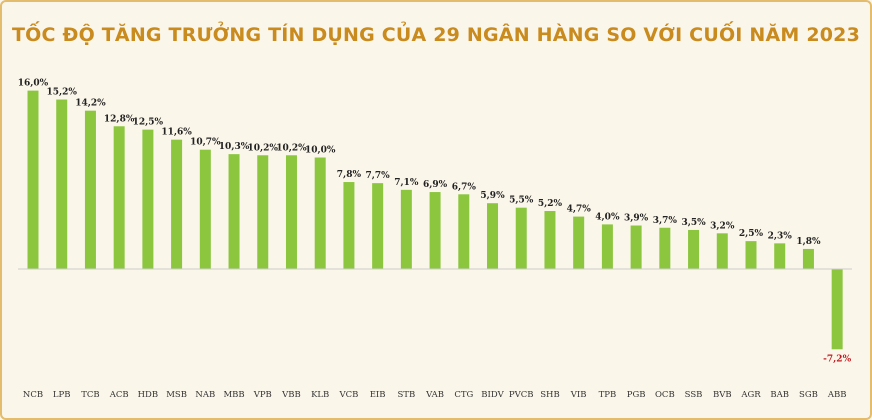 The height and width of the screenshot is (420, 872). I want to click on value-label-acb: 12,8%, so click(119, 119).